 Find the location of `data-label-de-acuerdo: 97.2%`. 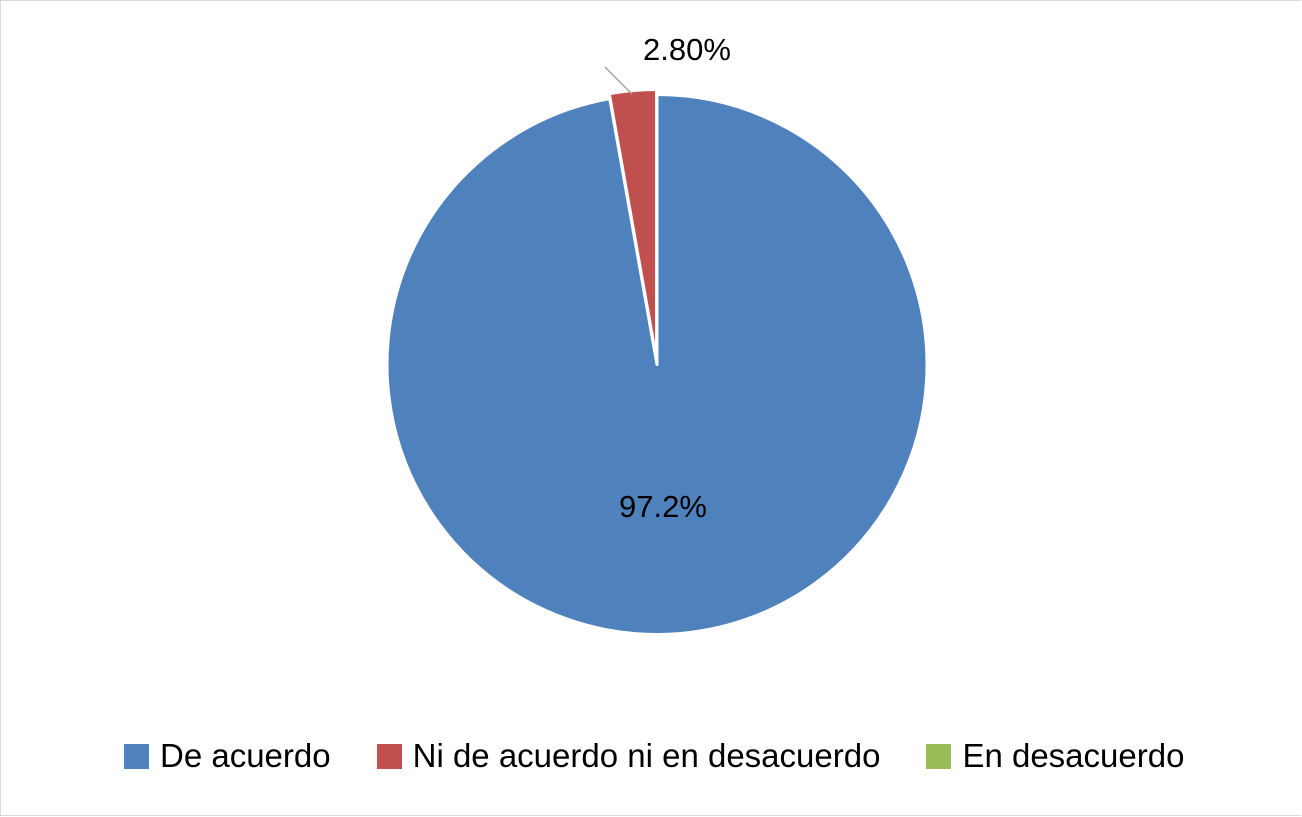

data-label-de-acuerdo: 97.2% is located at coordinates (663, 506).